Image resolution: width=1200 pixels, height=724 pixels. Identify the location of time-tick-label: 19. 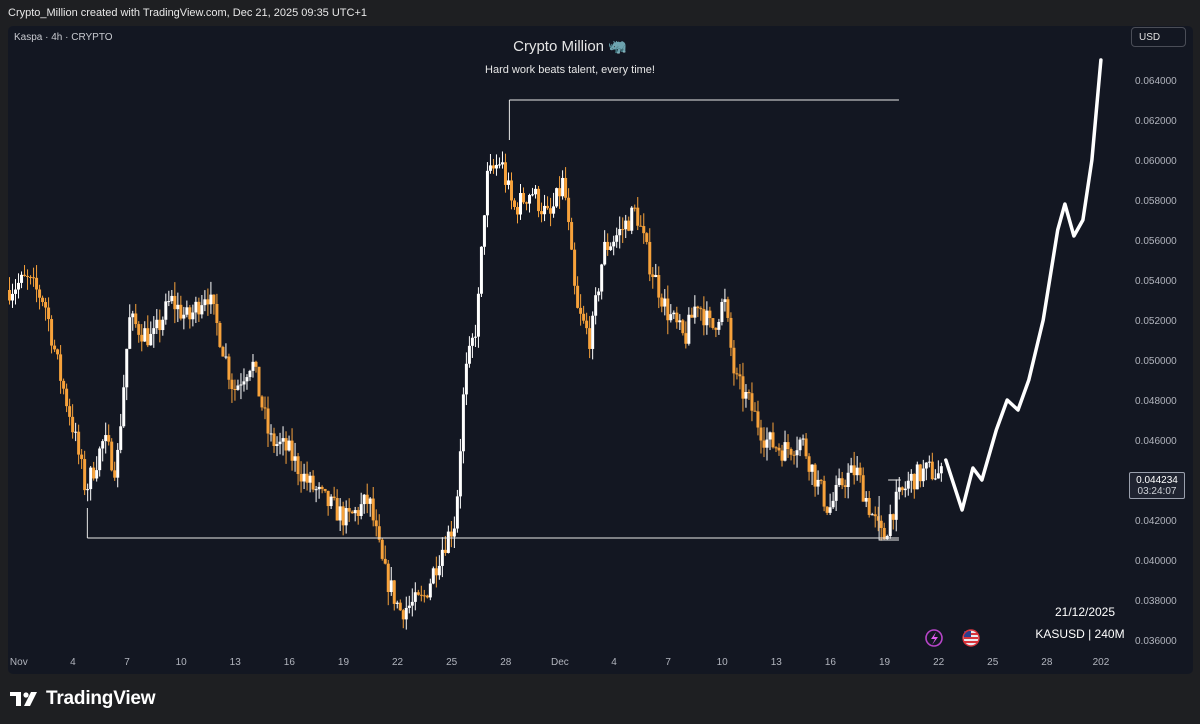
(344, 662).